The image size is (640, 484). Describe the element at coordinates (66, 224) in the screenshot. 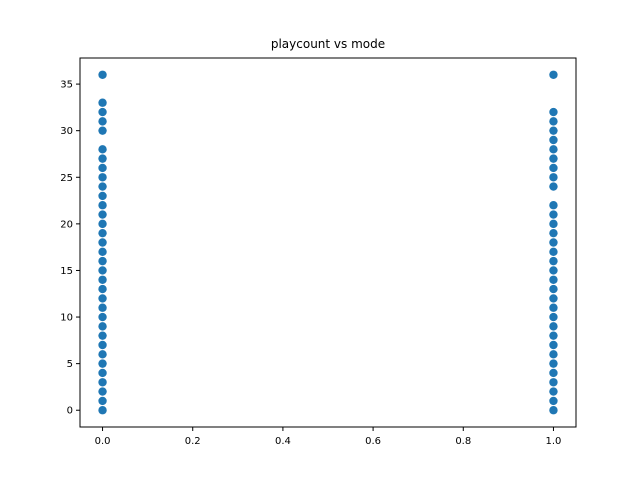

I see `y-tick-label: 20` at that location.